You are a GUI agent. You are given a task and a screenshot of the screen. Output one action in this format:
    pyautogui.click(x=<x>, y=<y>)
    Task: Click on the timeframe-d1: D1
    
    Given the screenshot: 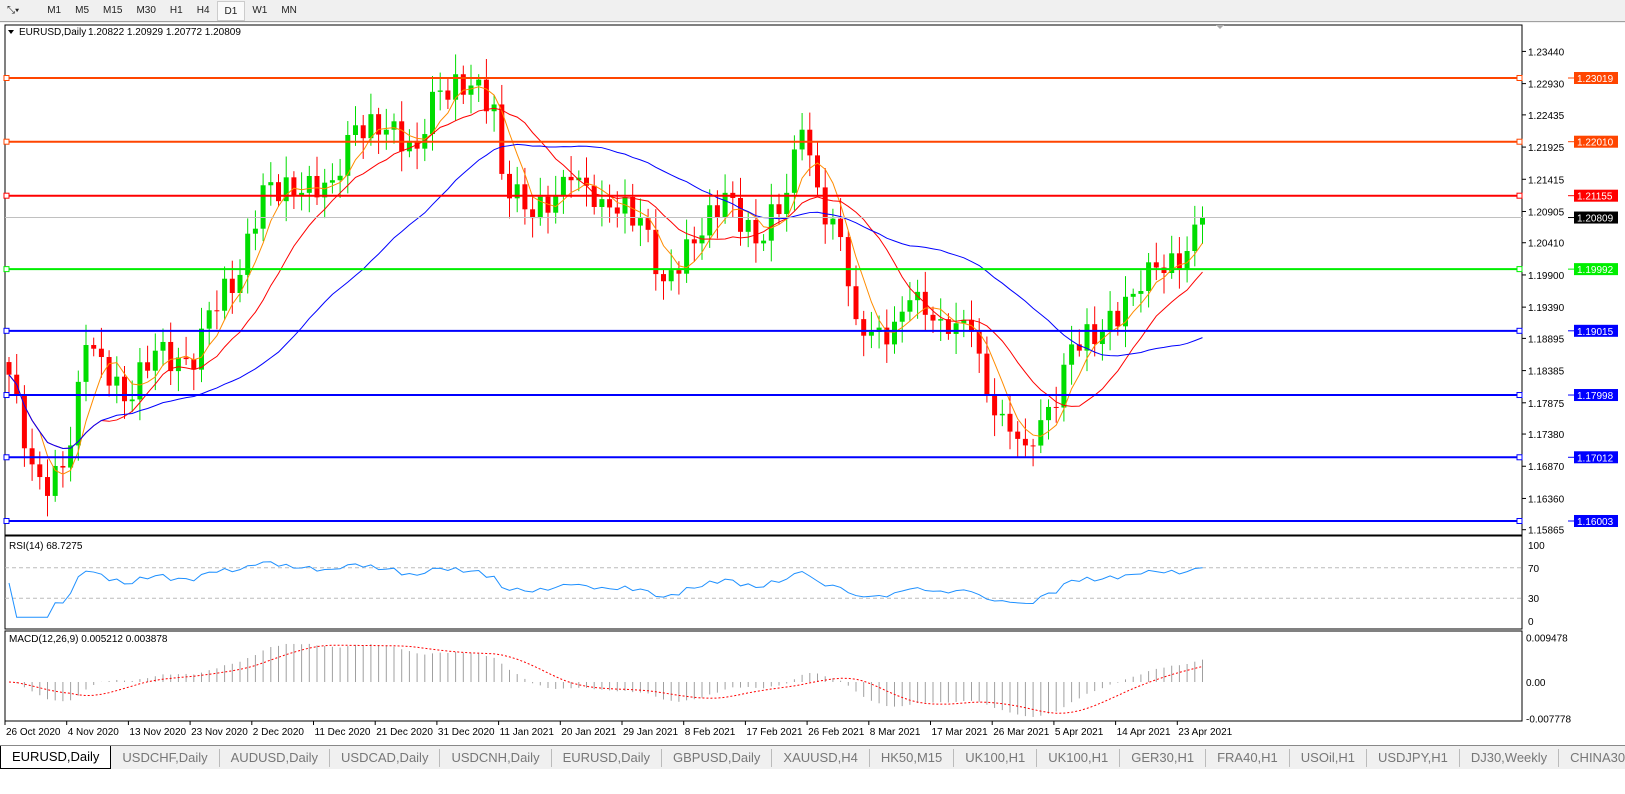 What is the action you would take?
    pyautogui.click(x=231, y=10)
    